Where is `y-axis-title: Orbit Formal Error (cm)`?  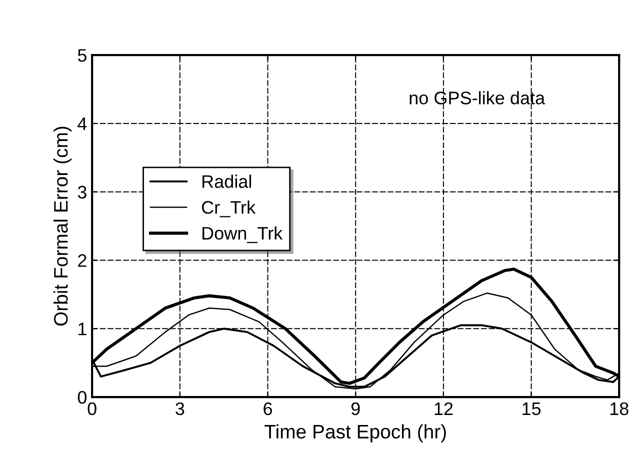 y-axis-title: Orbit Formal Error (cm) is located at coordinates (62, 226).